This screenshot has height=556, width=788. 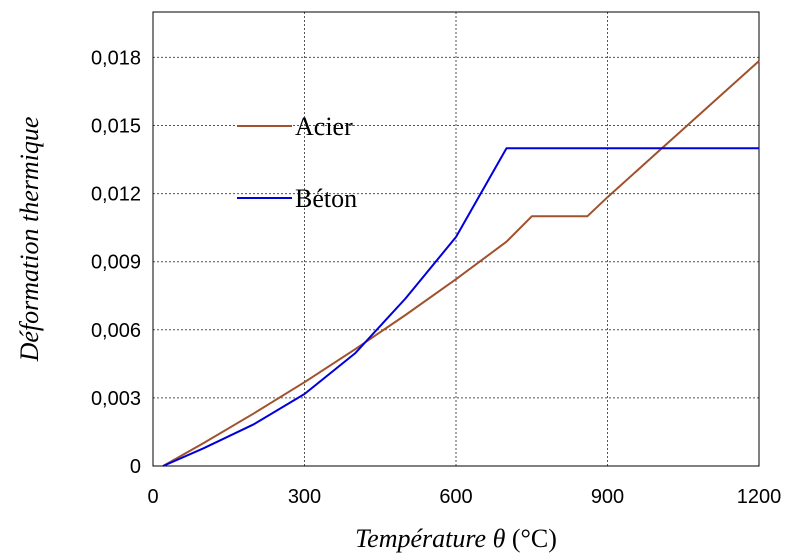 I want to click on x-tick-label: 0, so click(x=152, y=497).